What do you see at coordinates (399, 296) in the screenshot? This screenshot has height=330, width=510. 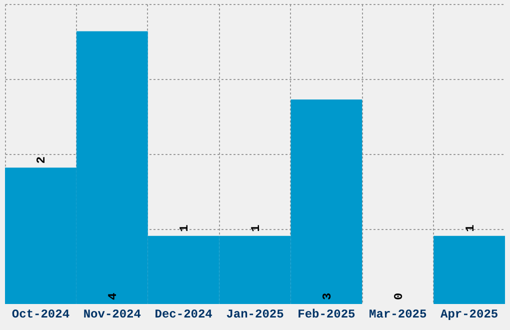 I see `data-label: 0` at bounding box center [399, 296].